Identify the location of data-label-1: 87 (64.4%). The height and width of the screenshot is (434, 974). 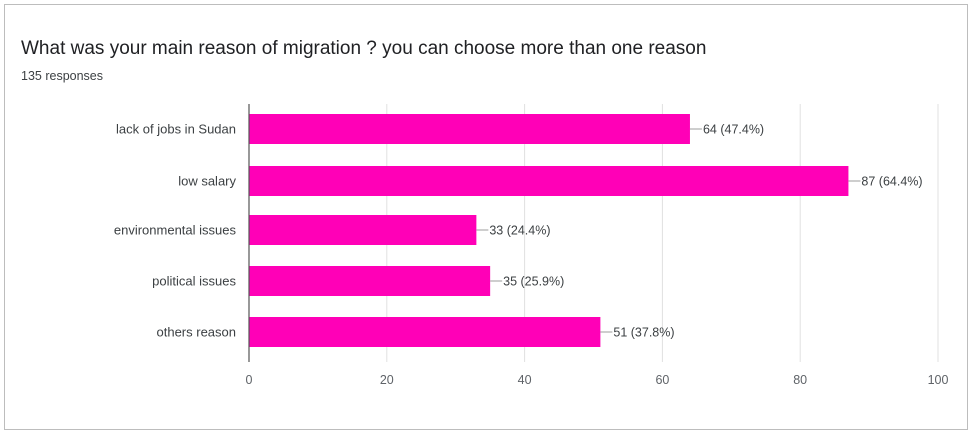
(891, 182).